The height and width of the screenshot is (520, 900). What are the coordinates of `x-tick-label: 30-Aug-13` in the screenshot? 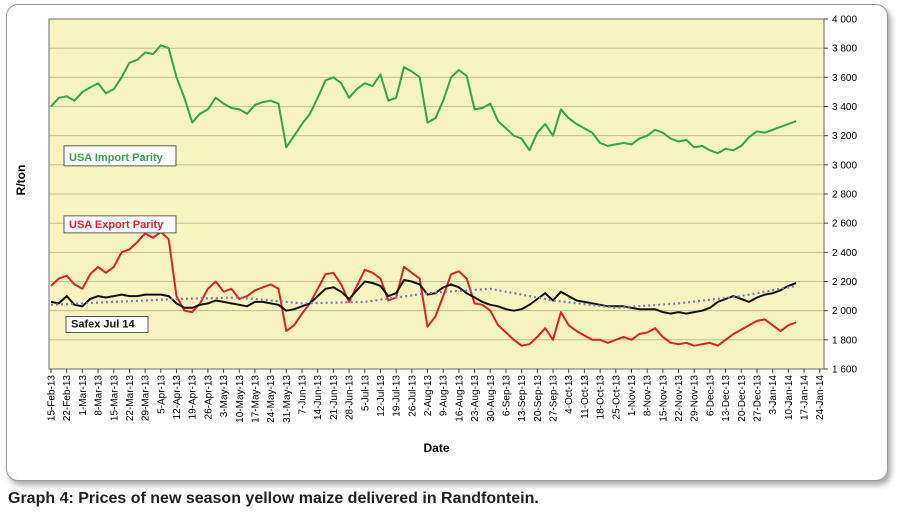 It's located at (491, 398).